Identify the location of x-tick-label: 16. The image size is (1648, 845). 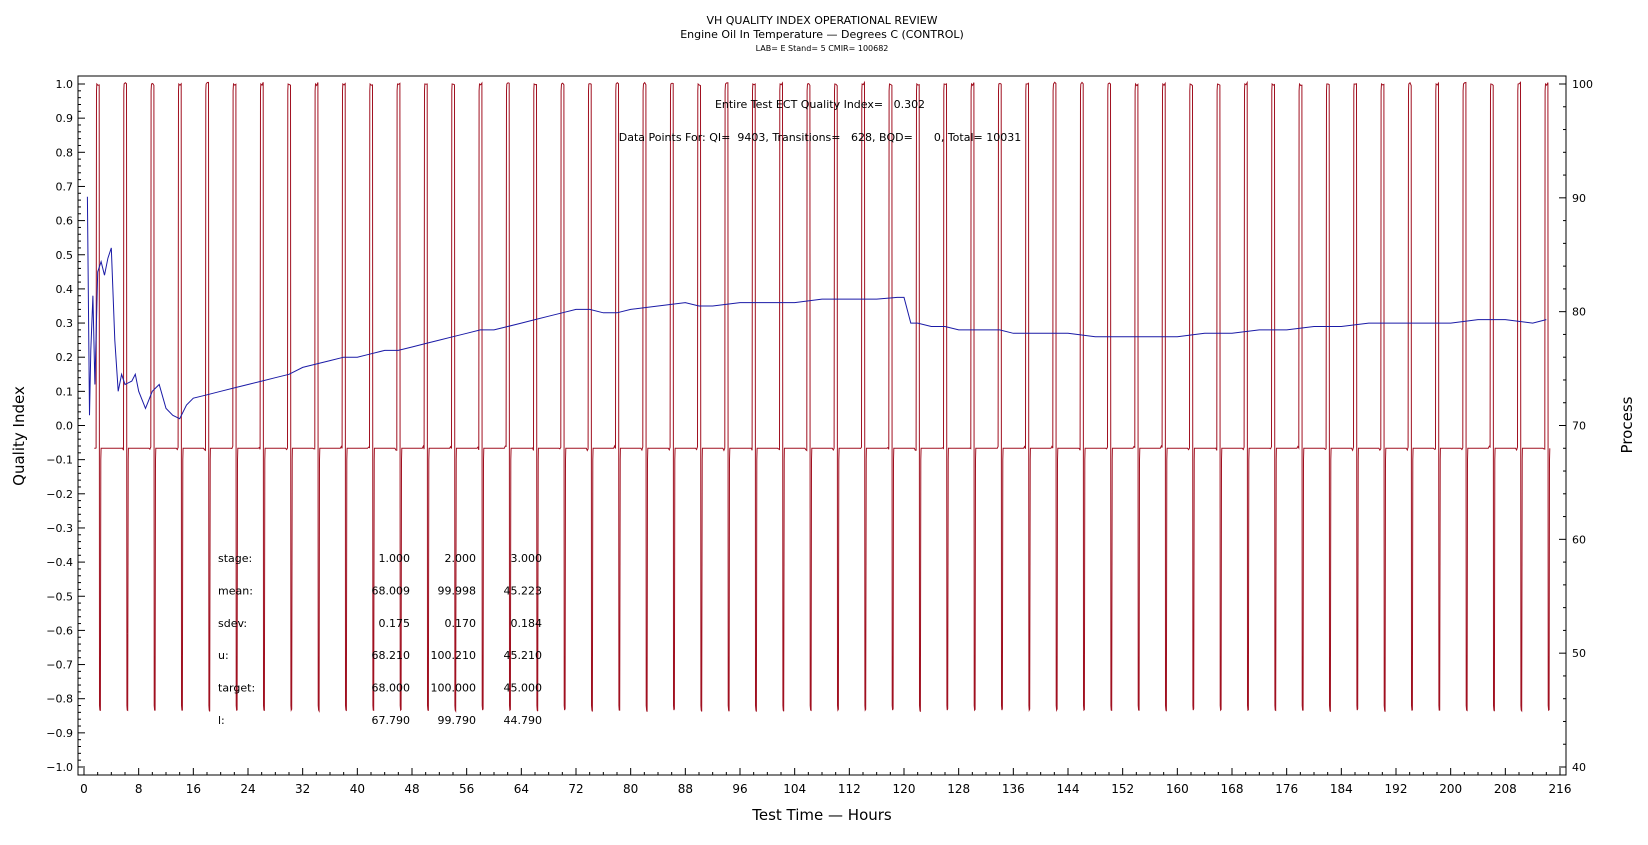
(193, 789).